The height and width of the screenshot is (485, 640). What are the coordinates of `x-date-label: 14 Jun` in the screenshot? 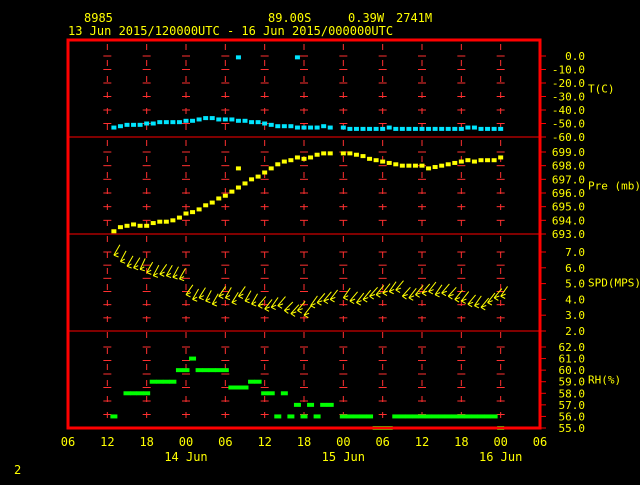 It's located at (185, 457).